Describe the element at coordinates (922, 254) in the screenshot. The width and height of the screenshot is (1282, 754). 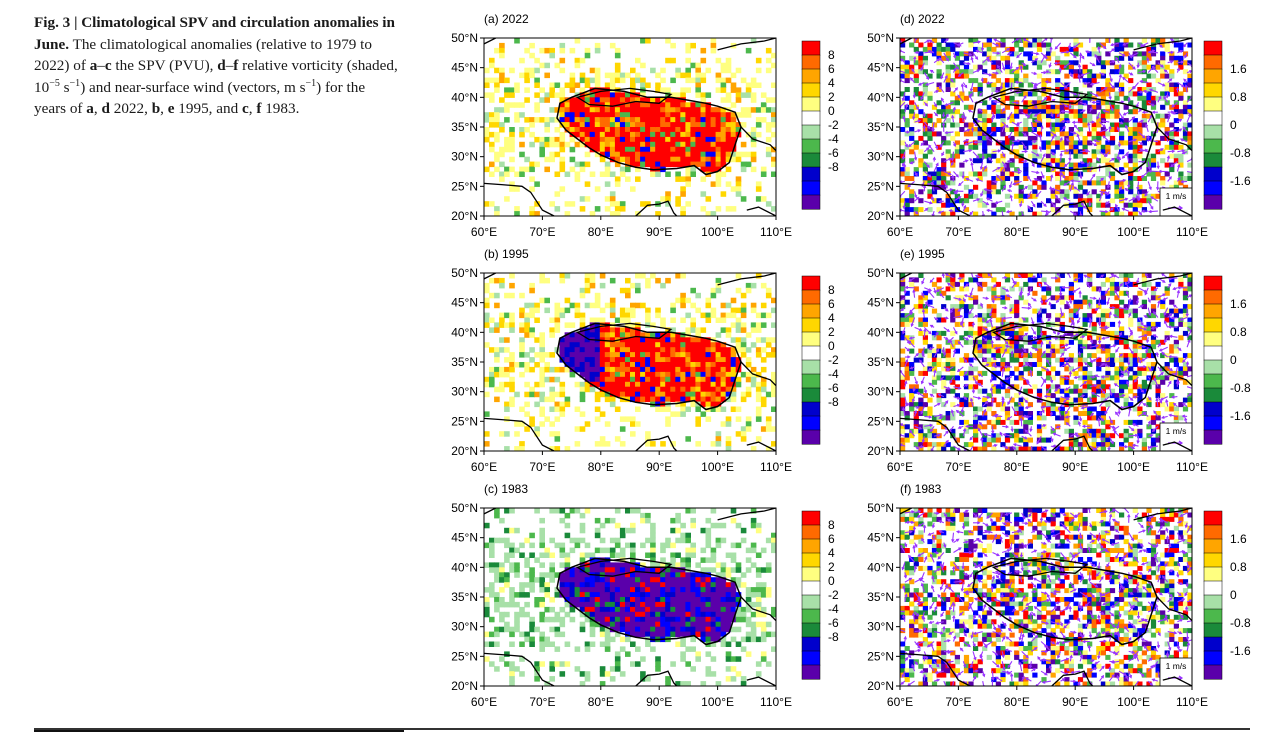
I see `panel-title: (e) 1995` at that location.